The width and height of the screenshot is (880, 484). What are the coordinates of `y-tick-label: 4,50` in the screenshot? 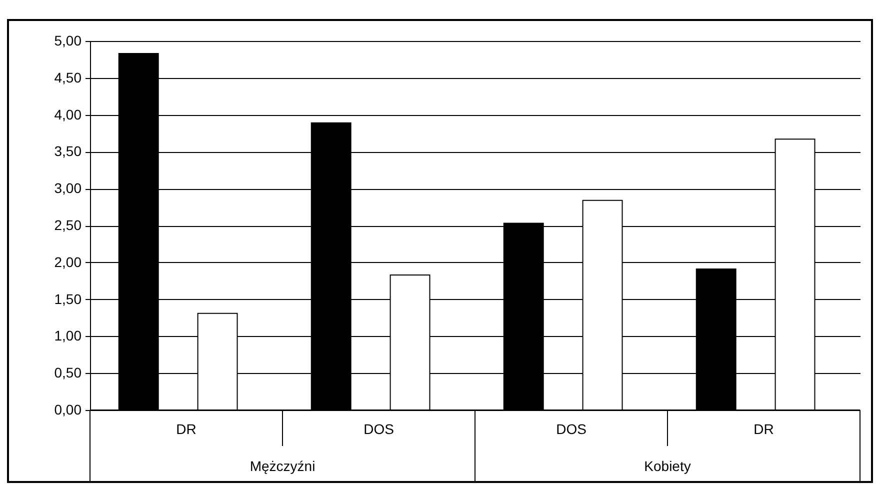 It's located at (68, 77).